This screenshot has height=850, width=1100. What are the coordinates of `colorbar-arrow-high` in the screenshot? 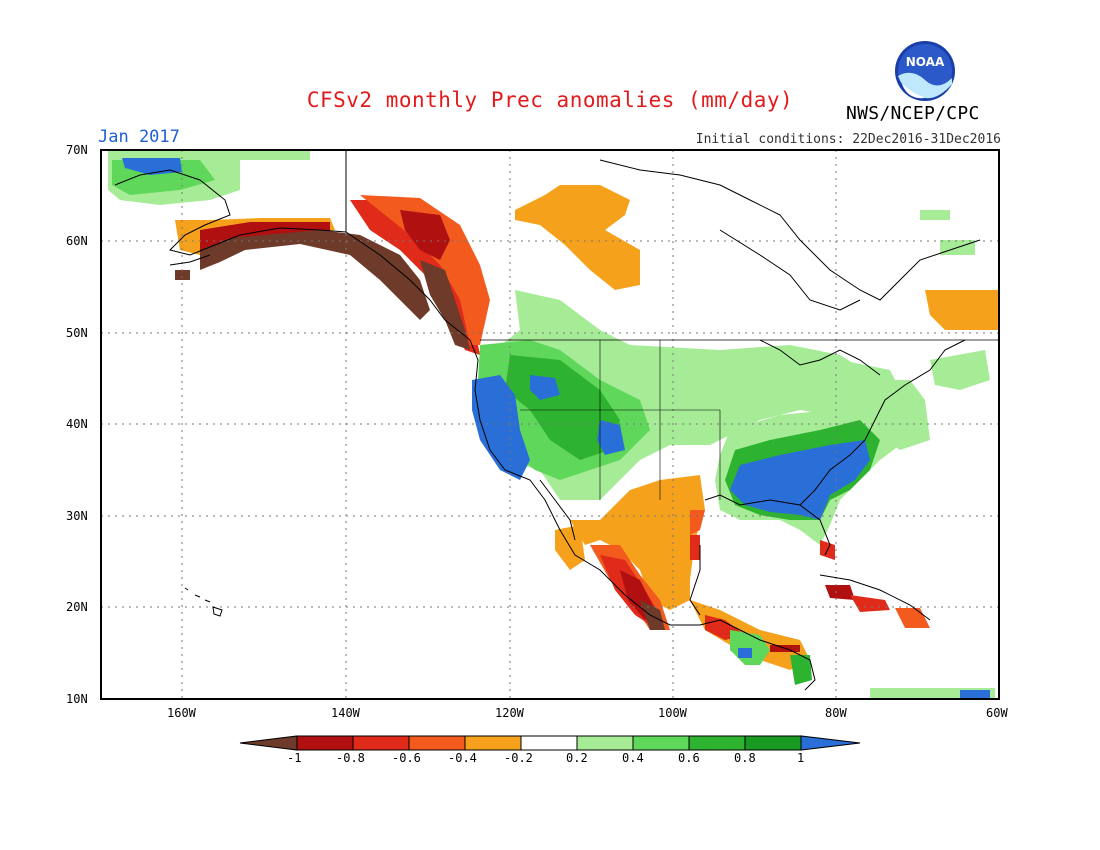 It's located at (830, 743).